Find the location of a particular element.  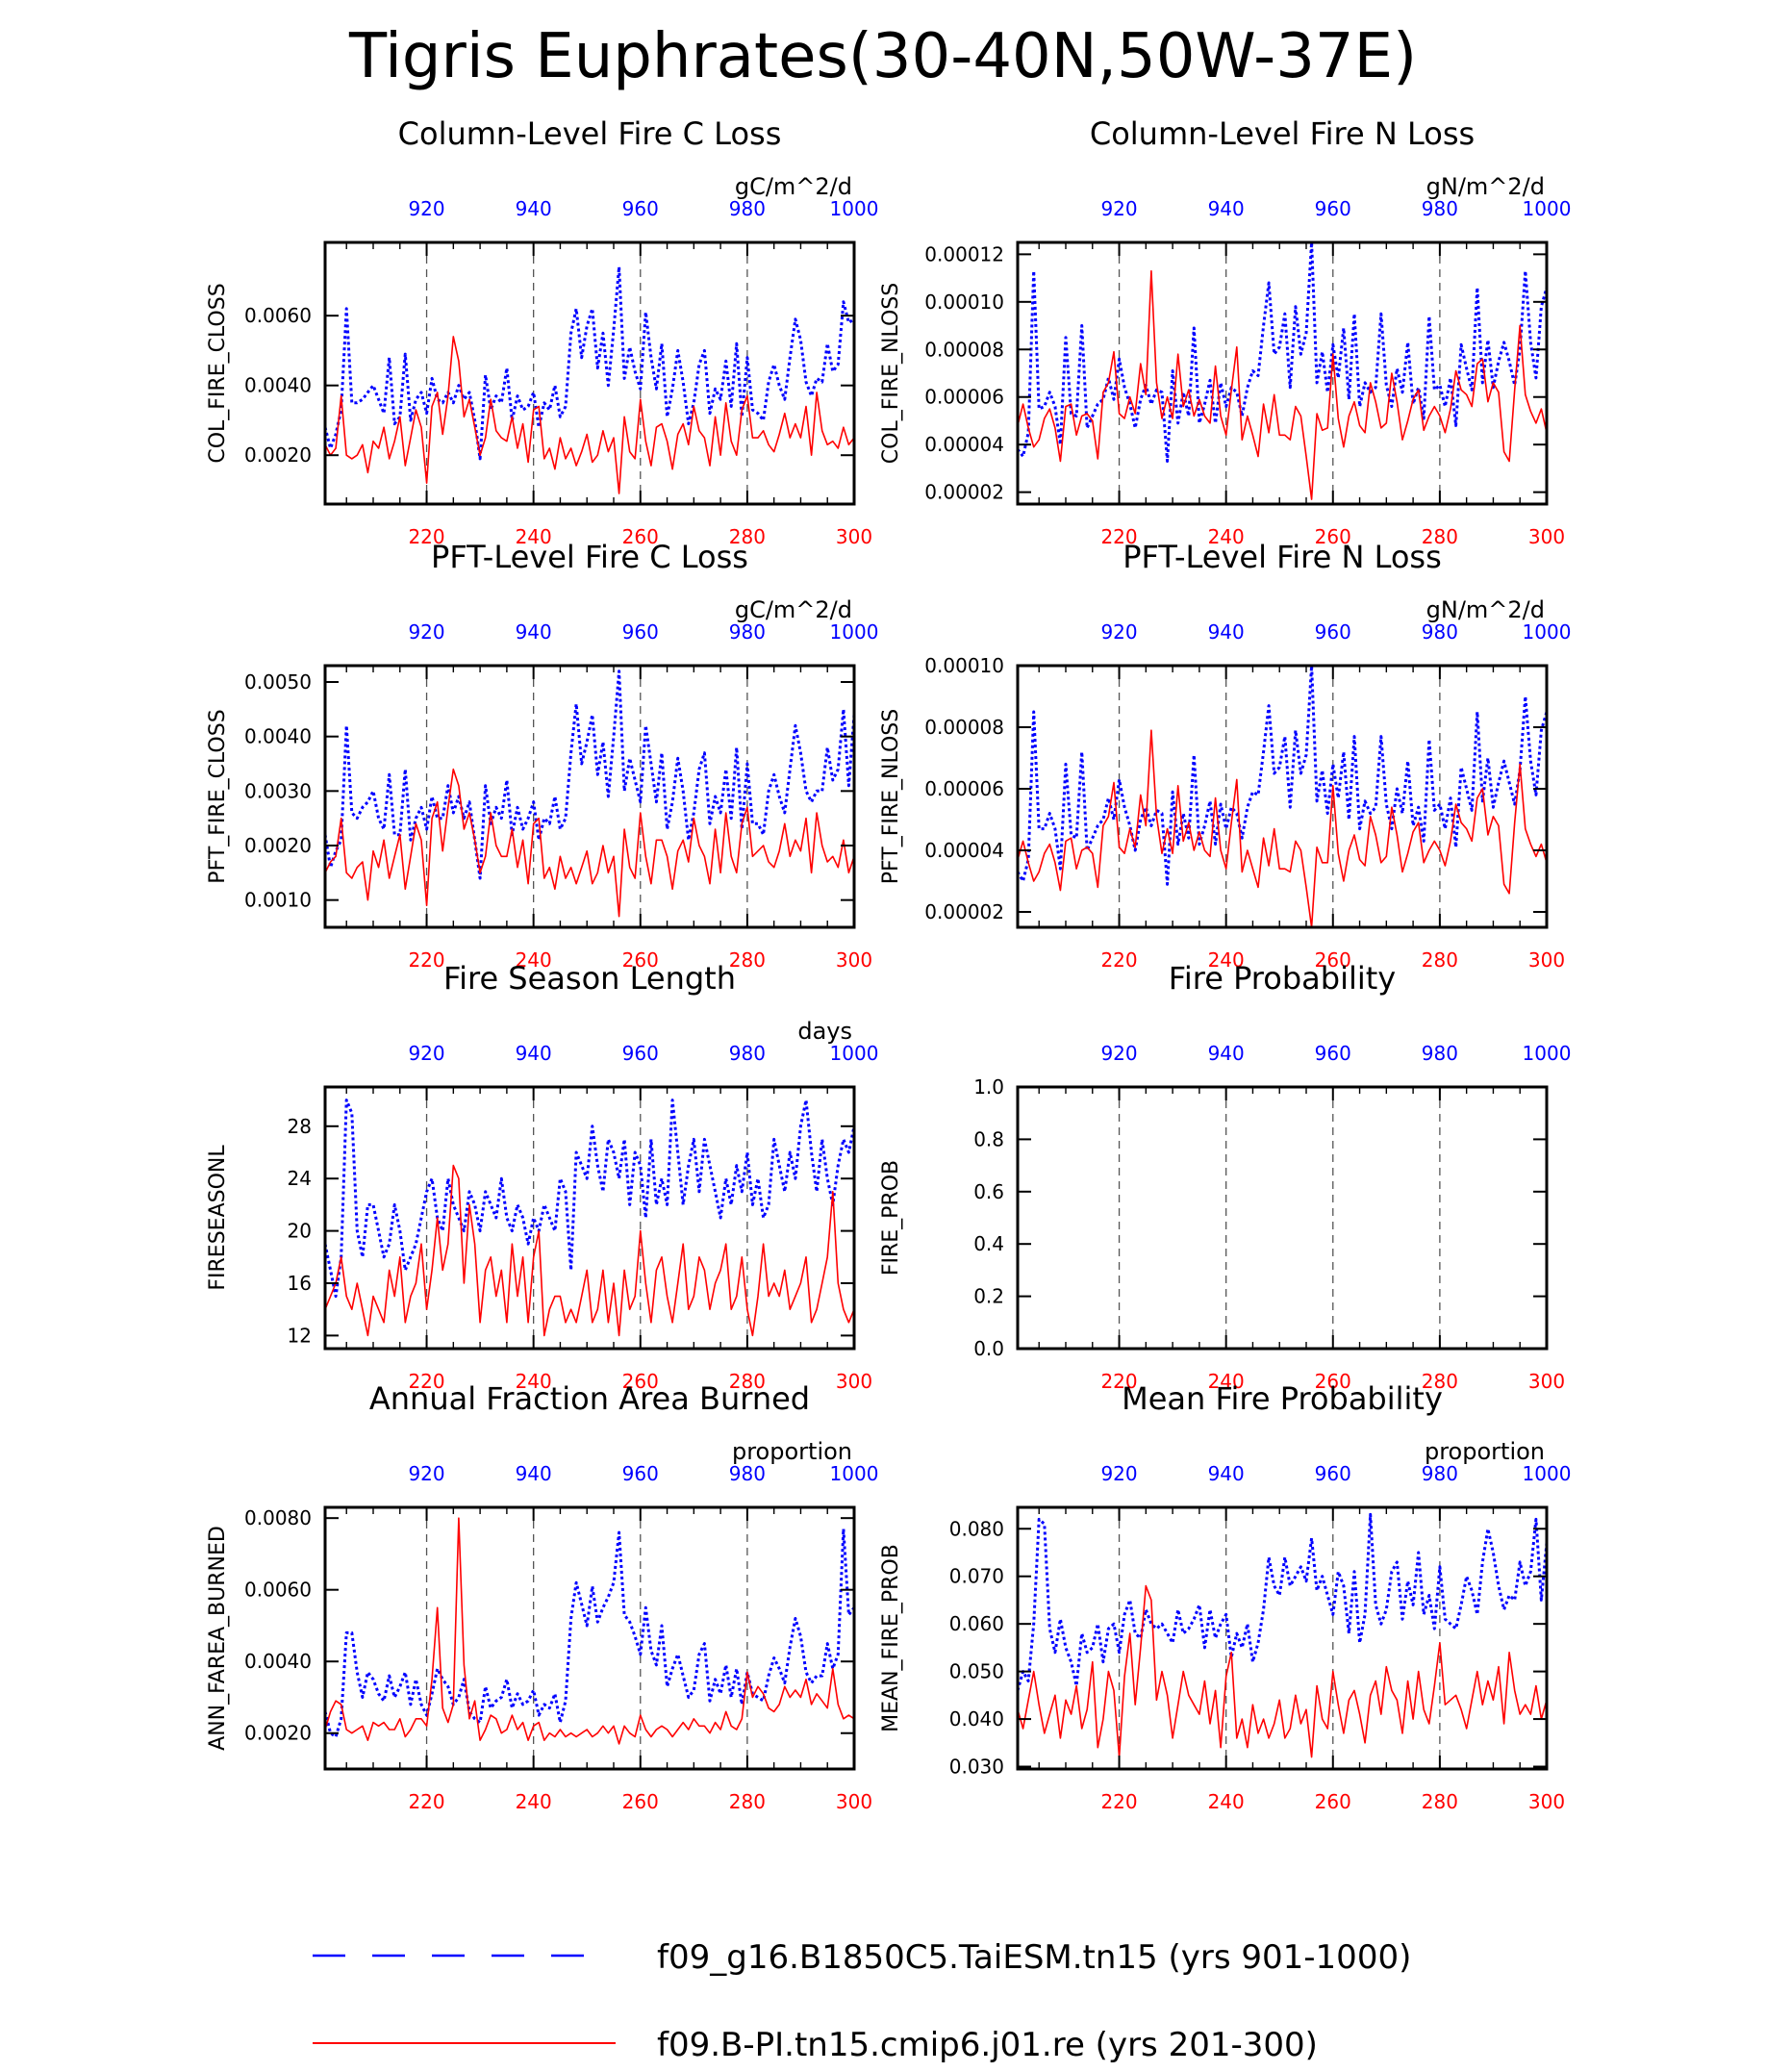

units-label: days is located at coordinates (824, 1031).